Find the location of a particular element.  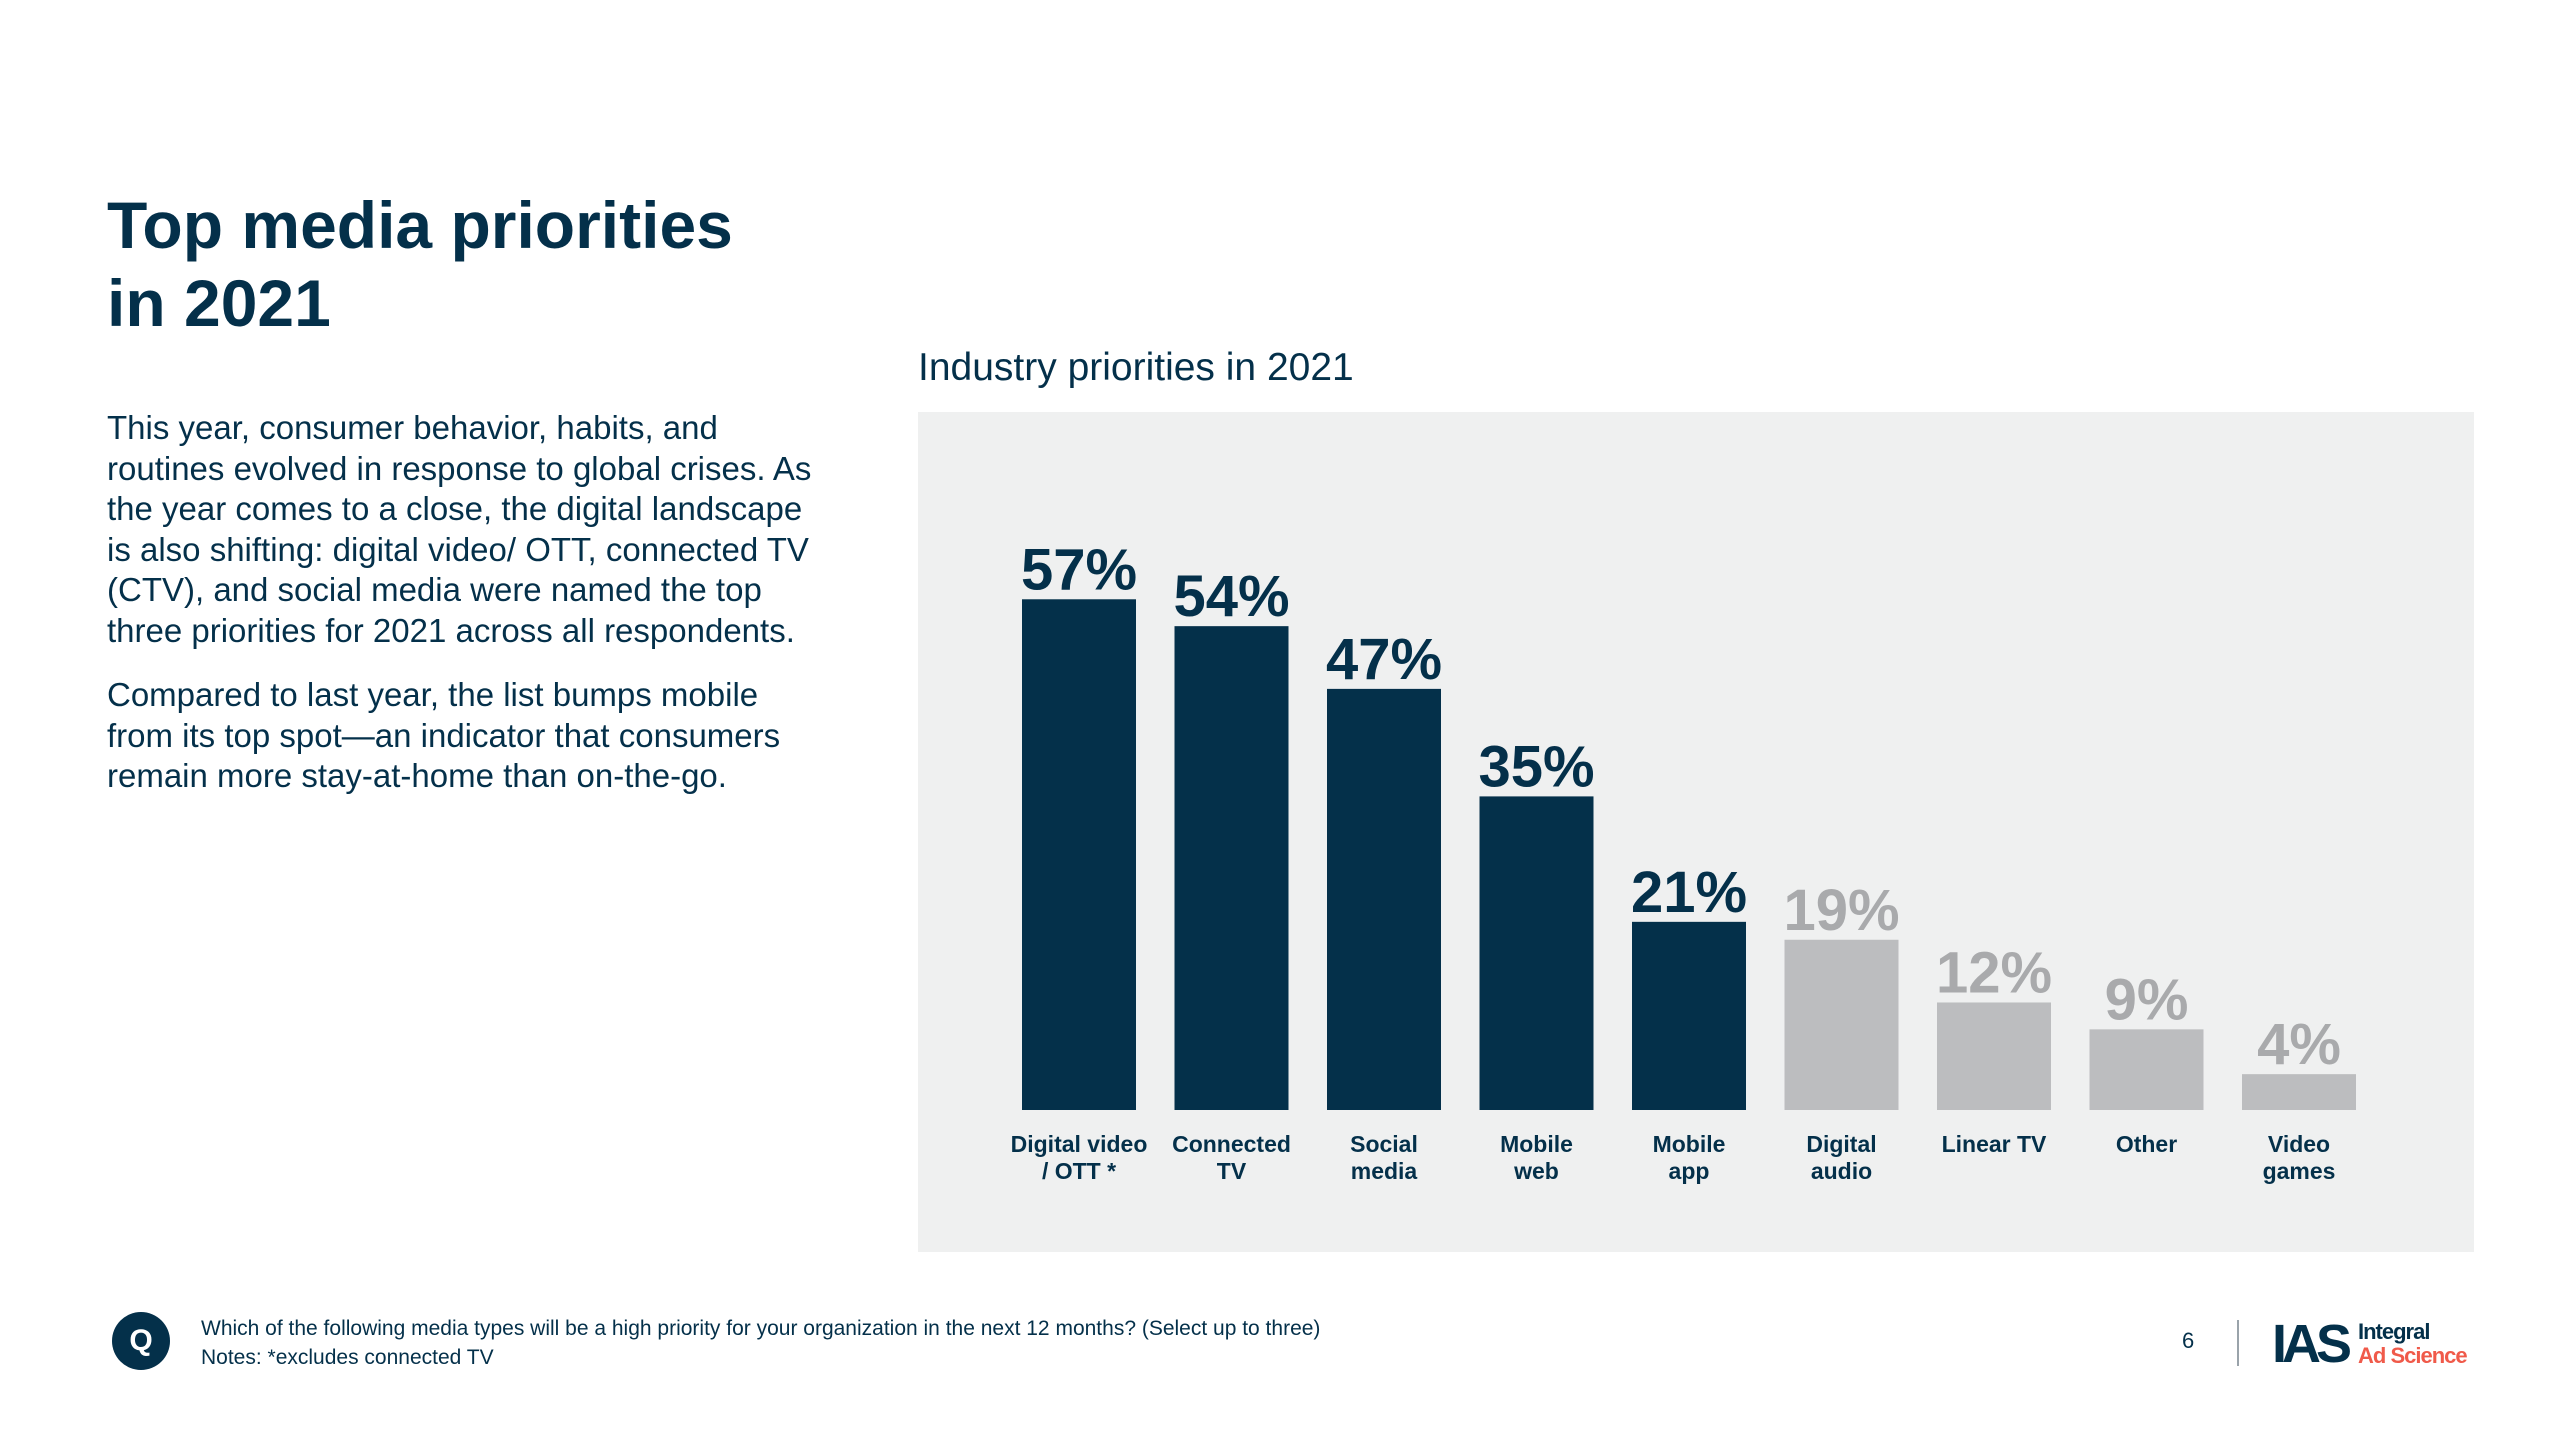

category-label: Digital video is located at coordinates (1079, 1144).